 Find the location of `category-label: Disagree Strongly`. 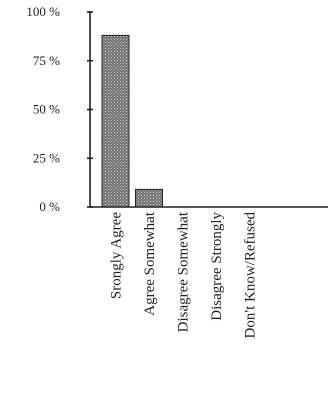

category-label: Disagree Strongly is located at coordinates (217, 266).